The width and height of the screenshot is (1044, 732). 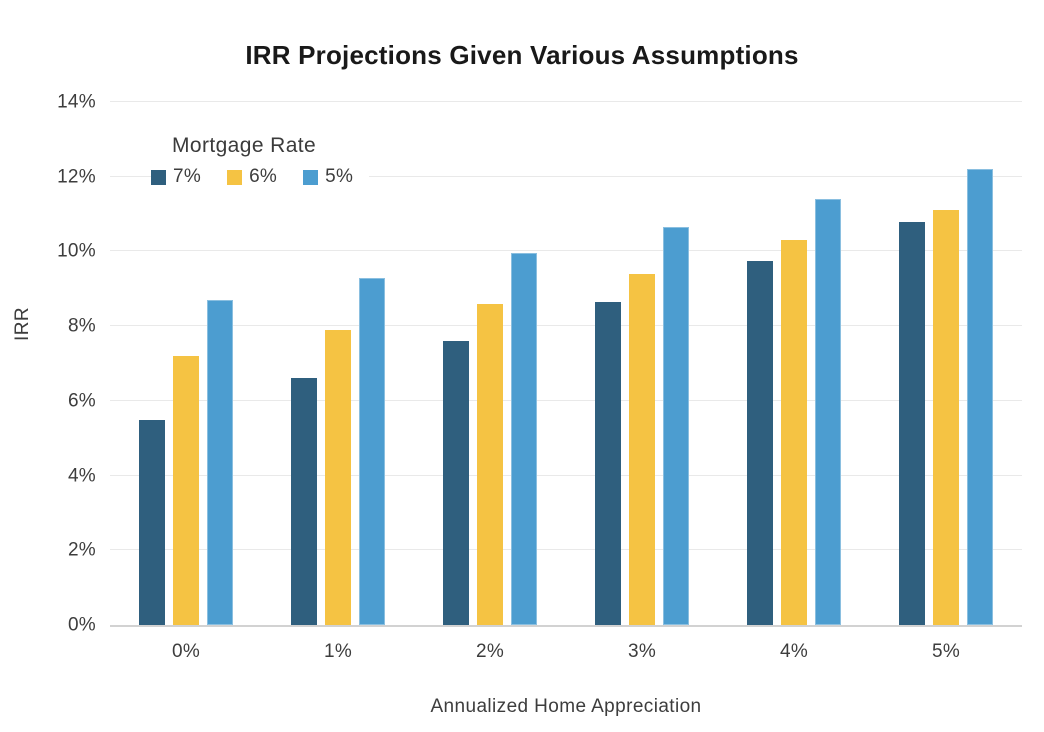 What do you see at coordinates (48, 364) in the screenshot?
I see `y-axis-labels: 0% 2% 4% 6% 8% 10% 12% 14%` at bounding box center [48, 364].